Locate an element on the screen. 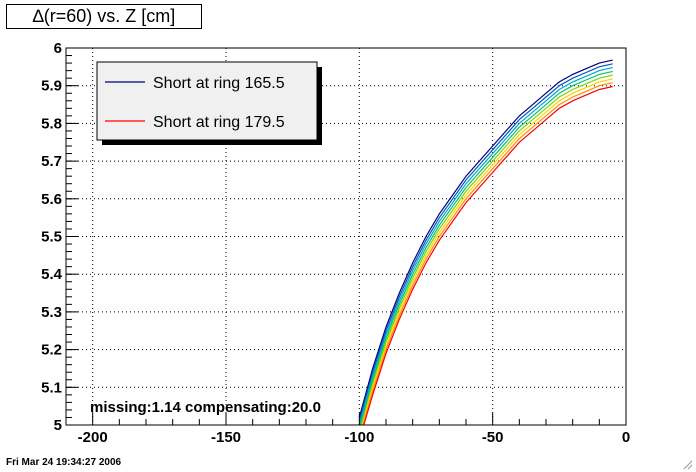  y-tick-label: 5.4 is located at coordinates (52, 274).